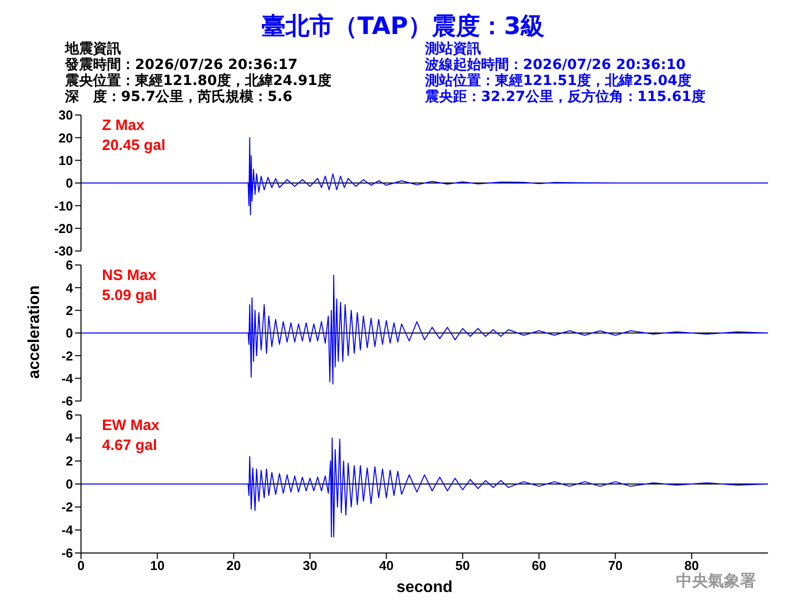  Describe the element at coordinates (555, 65) in the screenshot. I see `text: 波線起始時間：2026/07/26 20:36:10` at that location.